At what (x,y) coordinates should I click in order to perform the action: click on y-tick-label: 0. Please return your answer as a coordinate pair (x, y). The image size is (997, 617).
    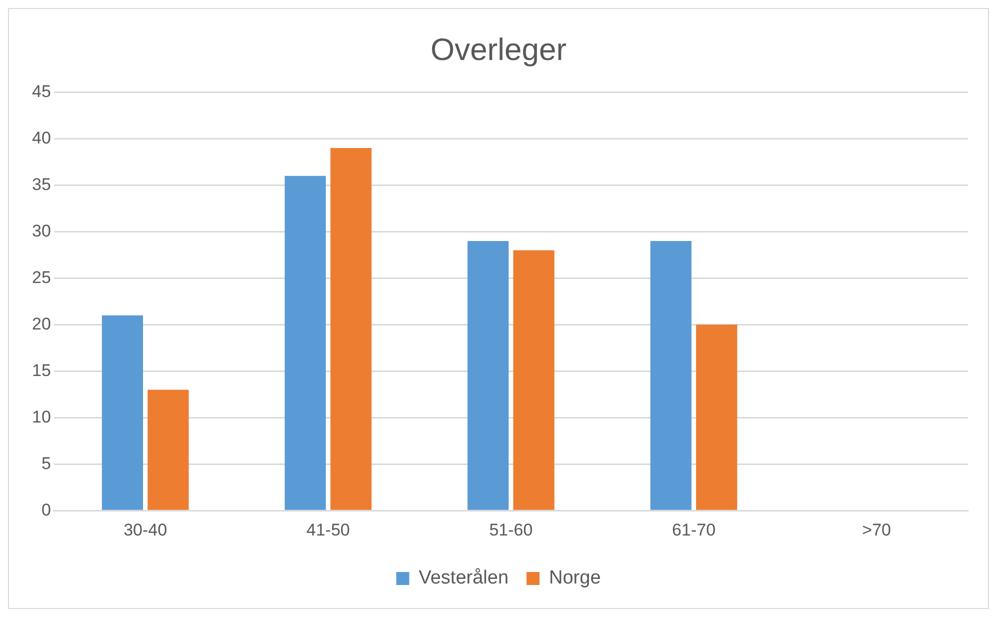
    Looking at the image, I should click on (46, 510).